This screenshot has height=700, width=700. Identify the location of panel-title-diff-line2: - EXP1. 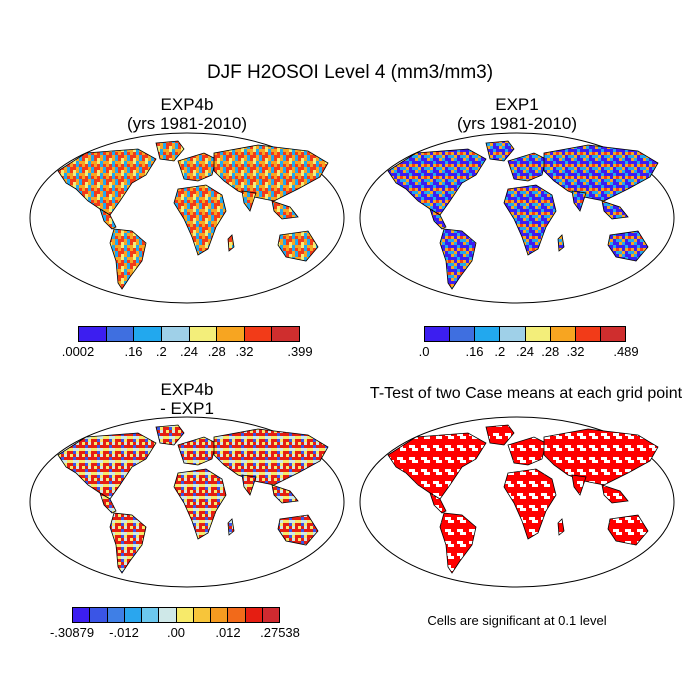
(187, 408).